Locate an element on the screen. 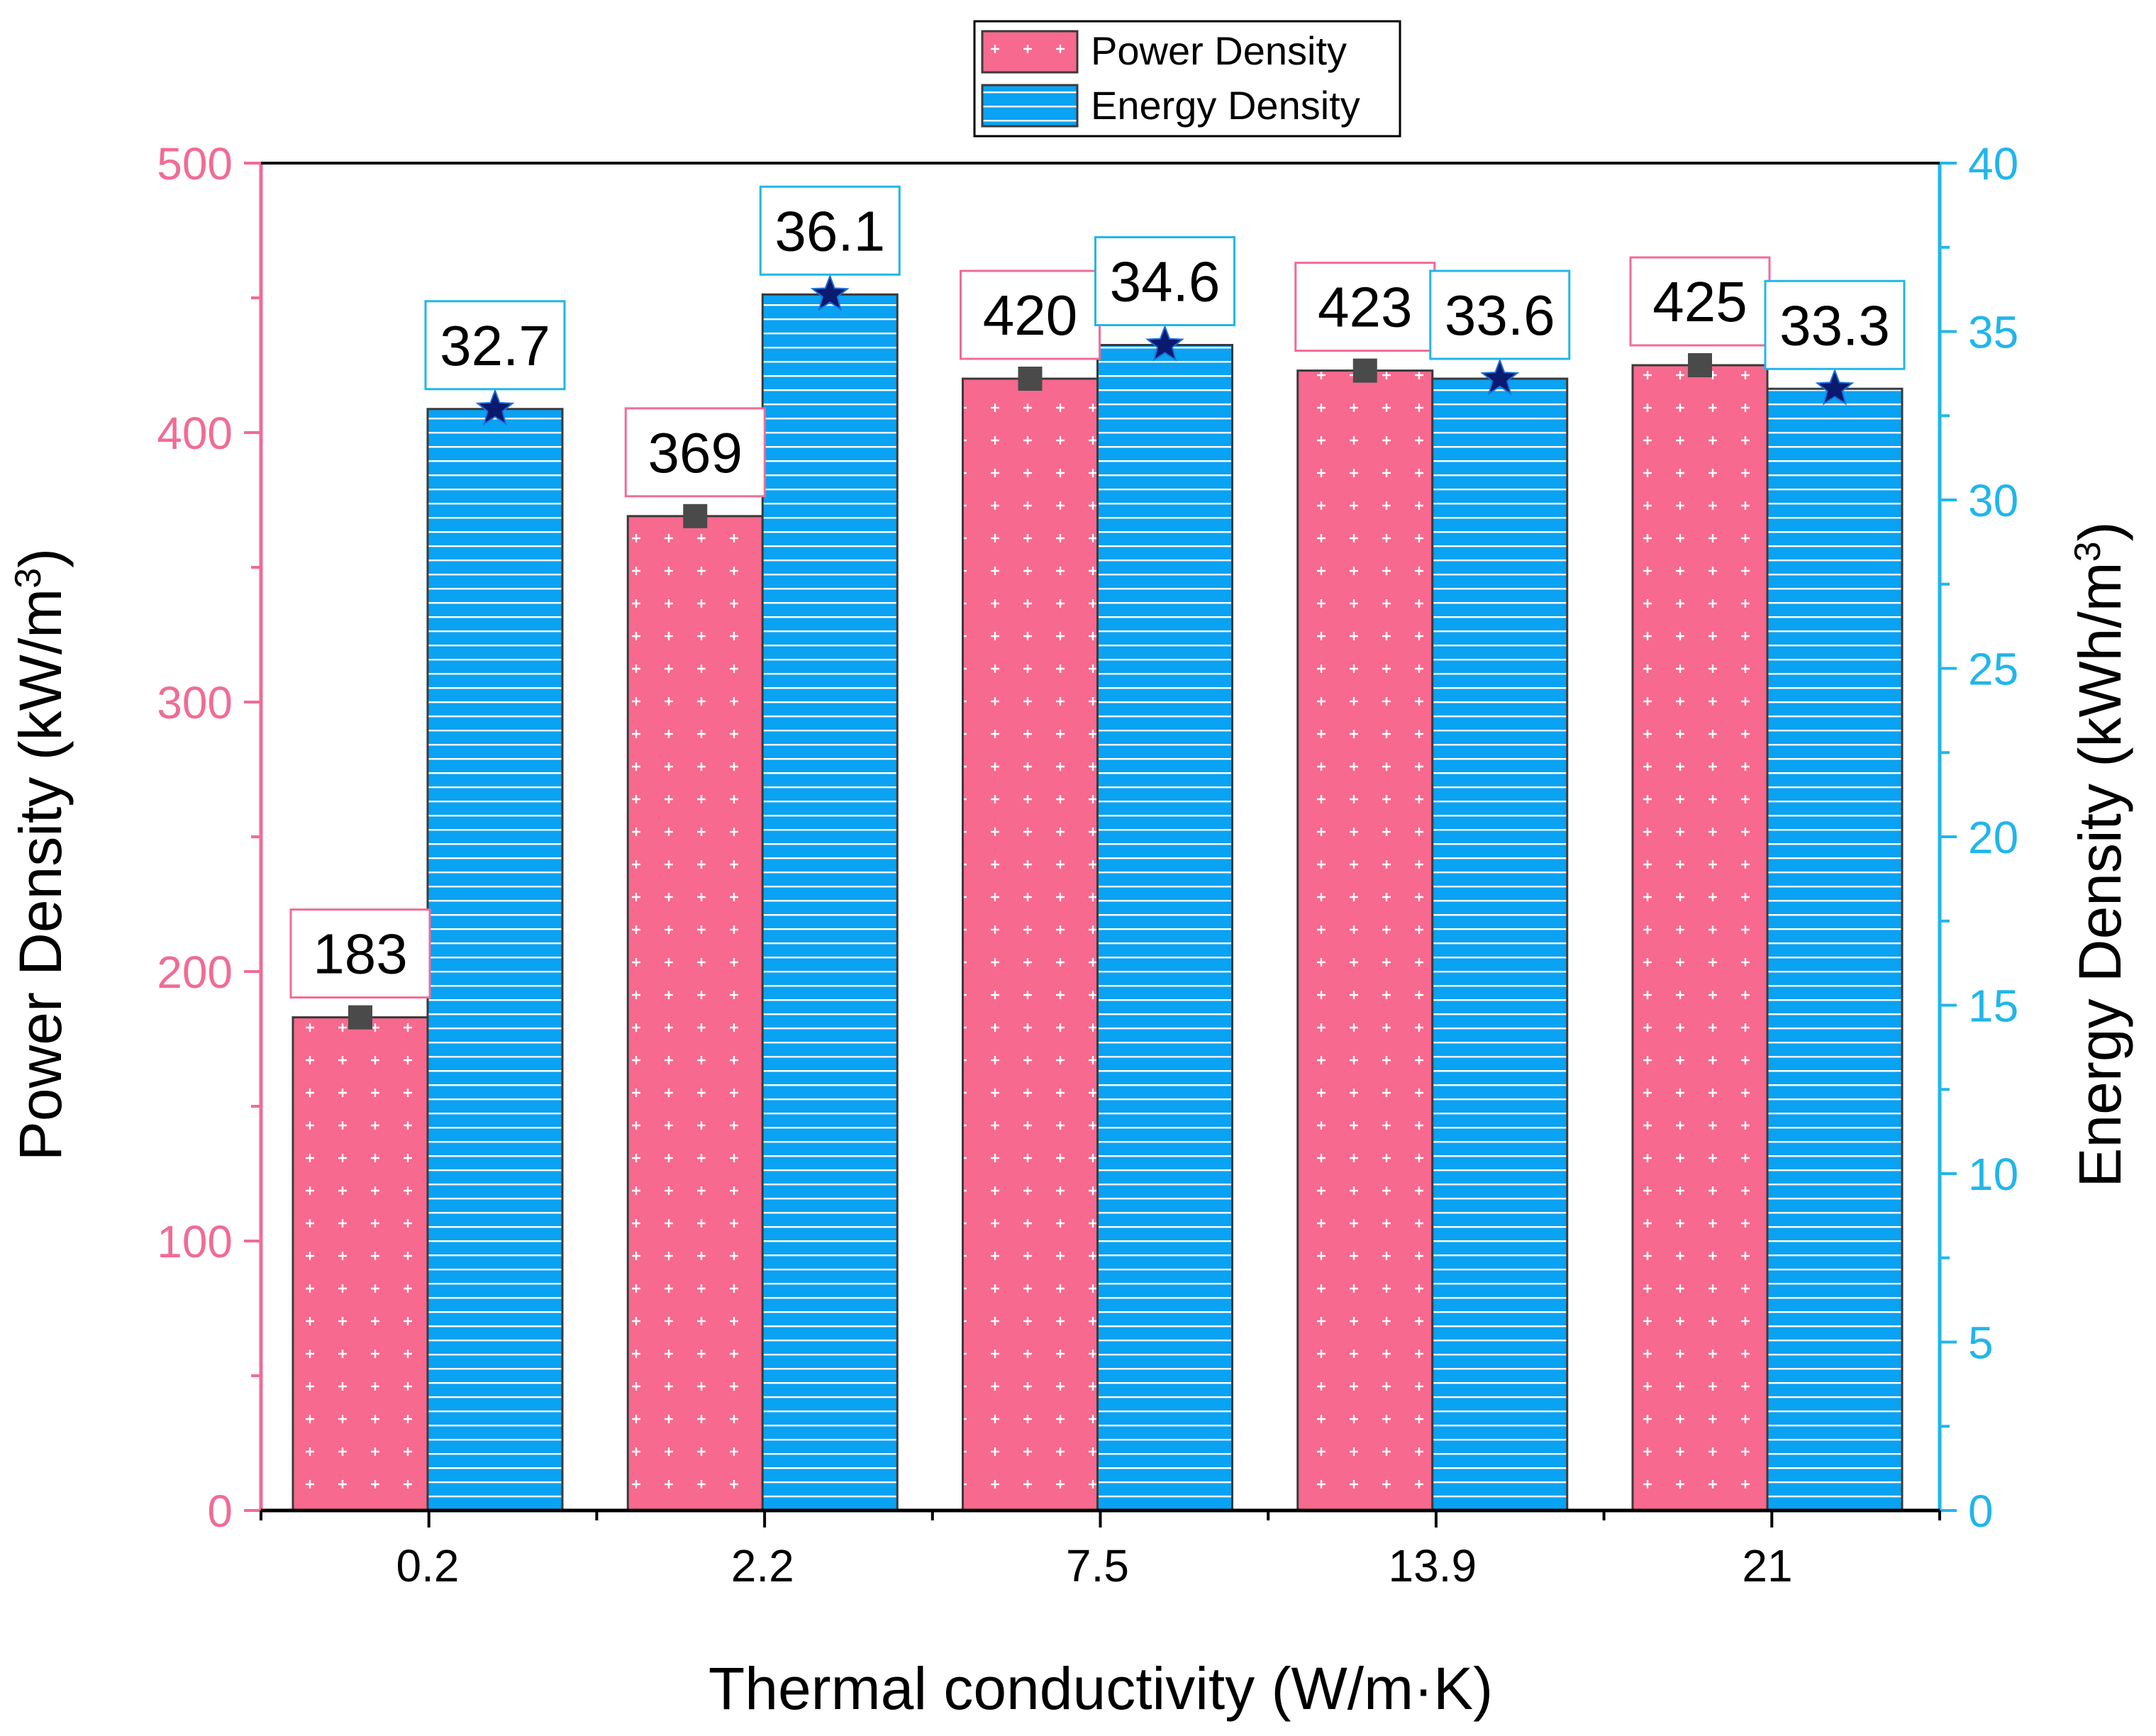 The image size is (2156, 1736). marker-power-density-13.9 is located at coordinates (1364, 370).